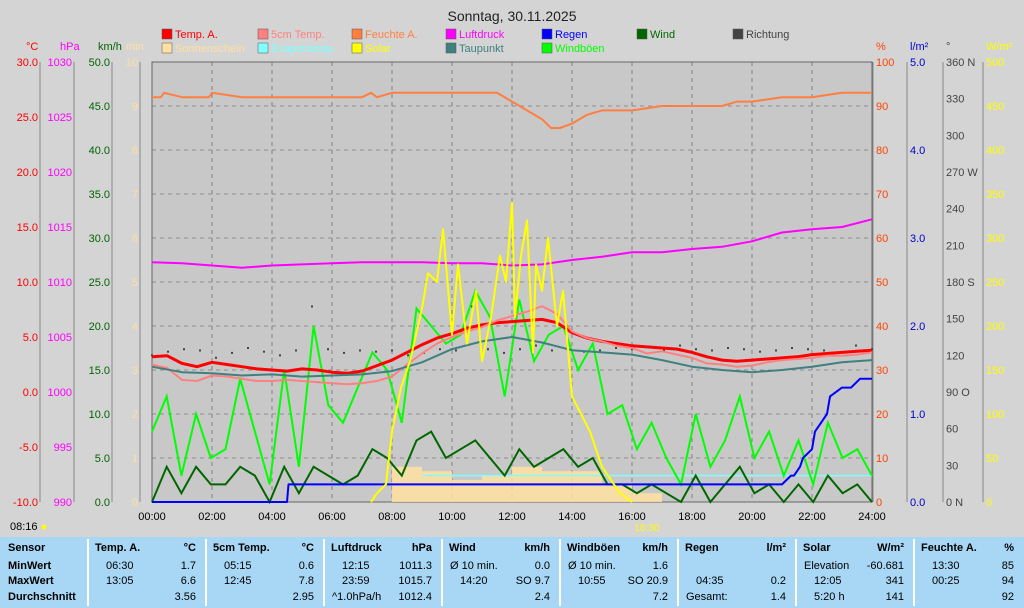 The image size is (1024, 608). I want to click on x-tick-label: 00:00, so click(152, 517).